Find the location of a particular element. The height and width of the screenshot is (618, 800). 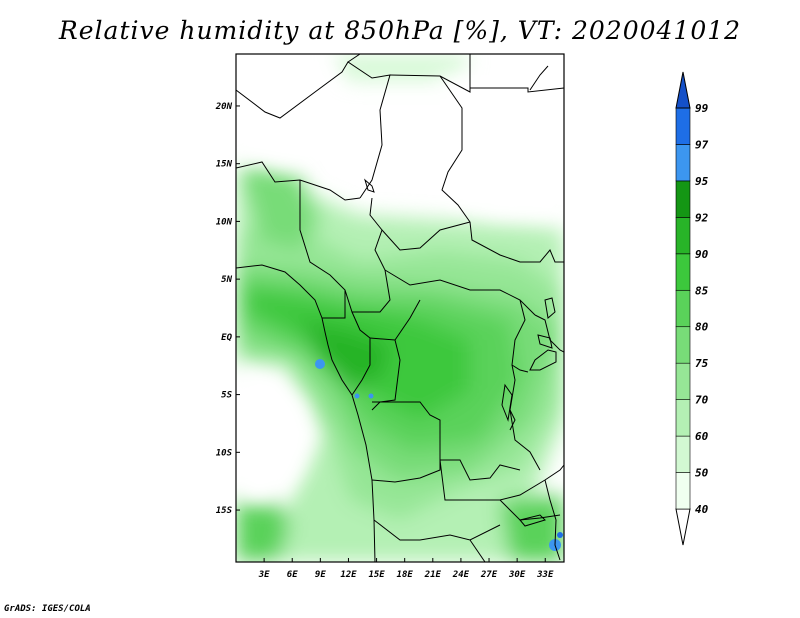

lat-tick-label: 20N is located at coordinates (224, 107).